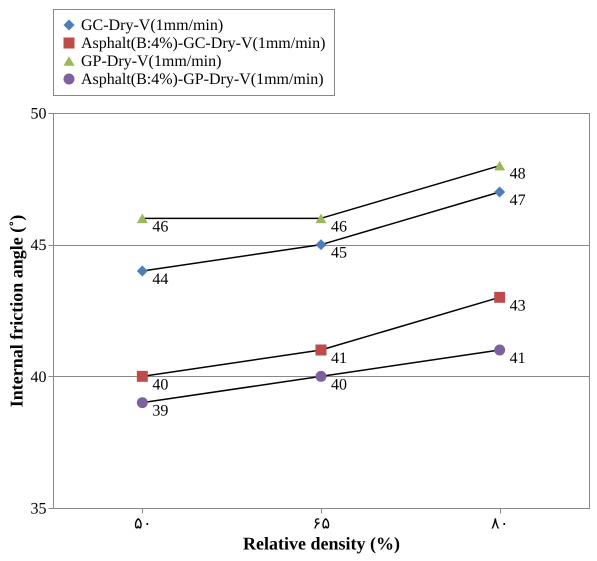 This screenshot has height=561, width=597. I want to click on x-tick-label: ۶۵, so click(321, 524).